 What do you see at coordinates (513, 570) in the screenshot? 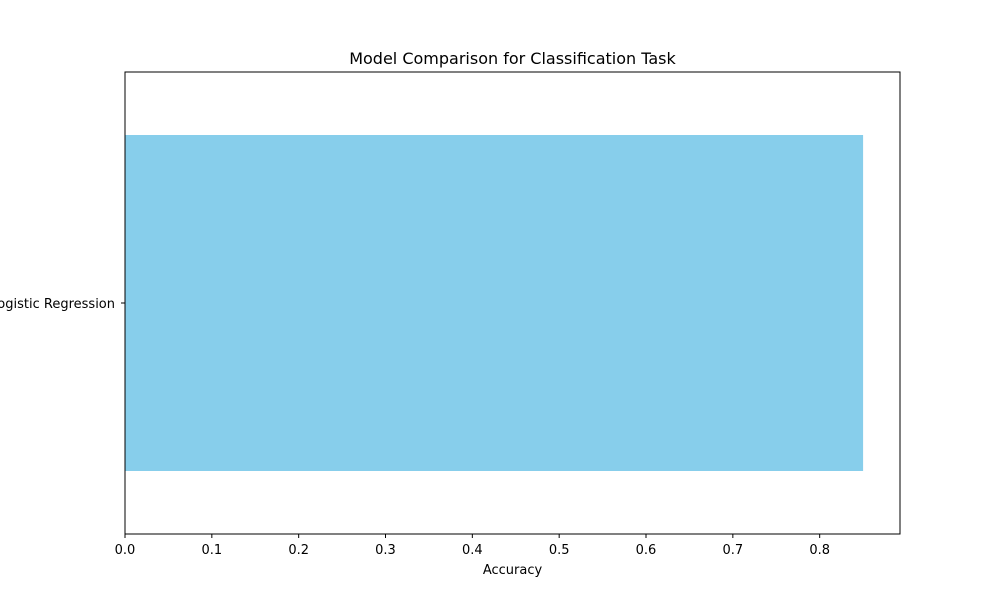
I see `x-axis-title: Accuracy` at bounding box center [513, 570].